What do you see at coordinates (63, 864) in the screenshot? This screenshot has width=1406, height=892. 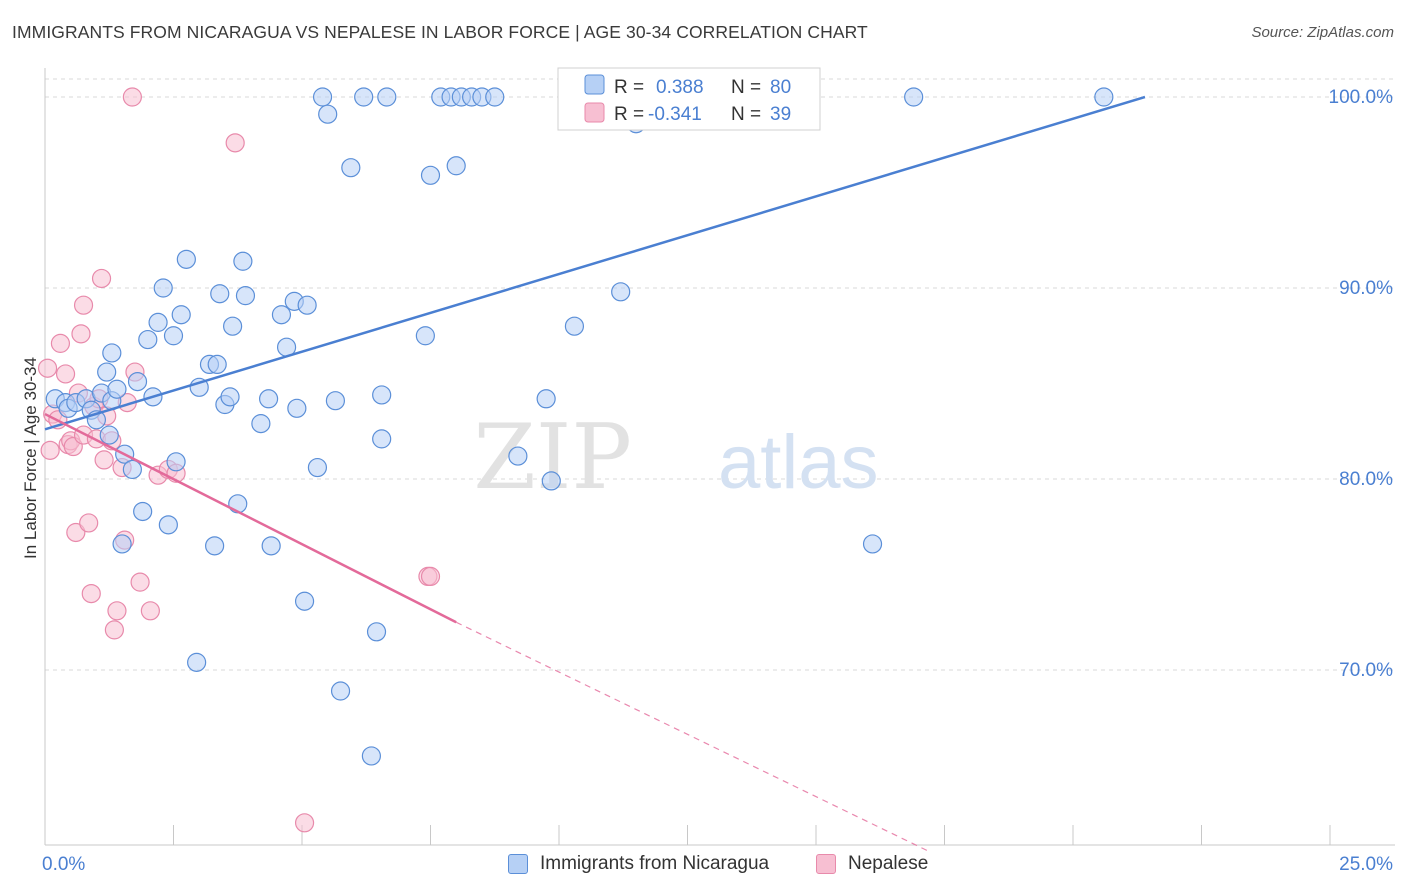 I see `x-tick-label: 0.0%` at bounding box center [63, 864].